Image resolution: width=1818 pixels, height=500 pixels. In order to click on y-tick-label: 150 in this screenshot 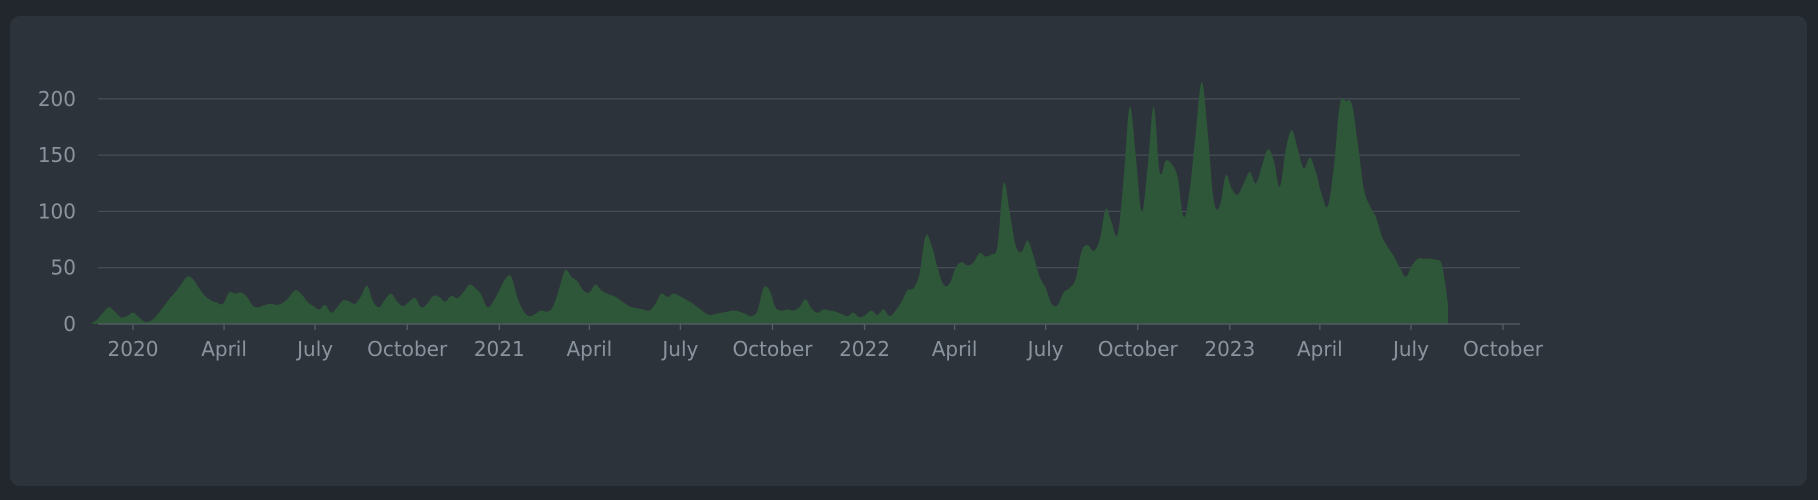, I will do `click(57, 155)`.